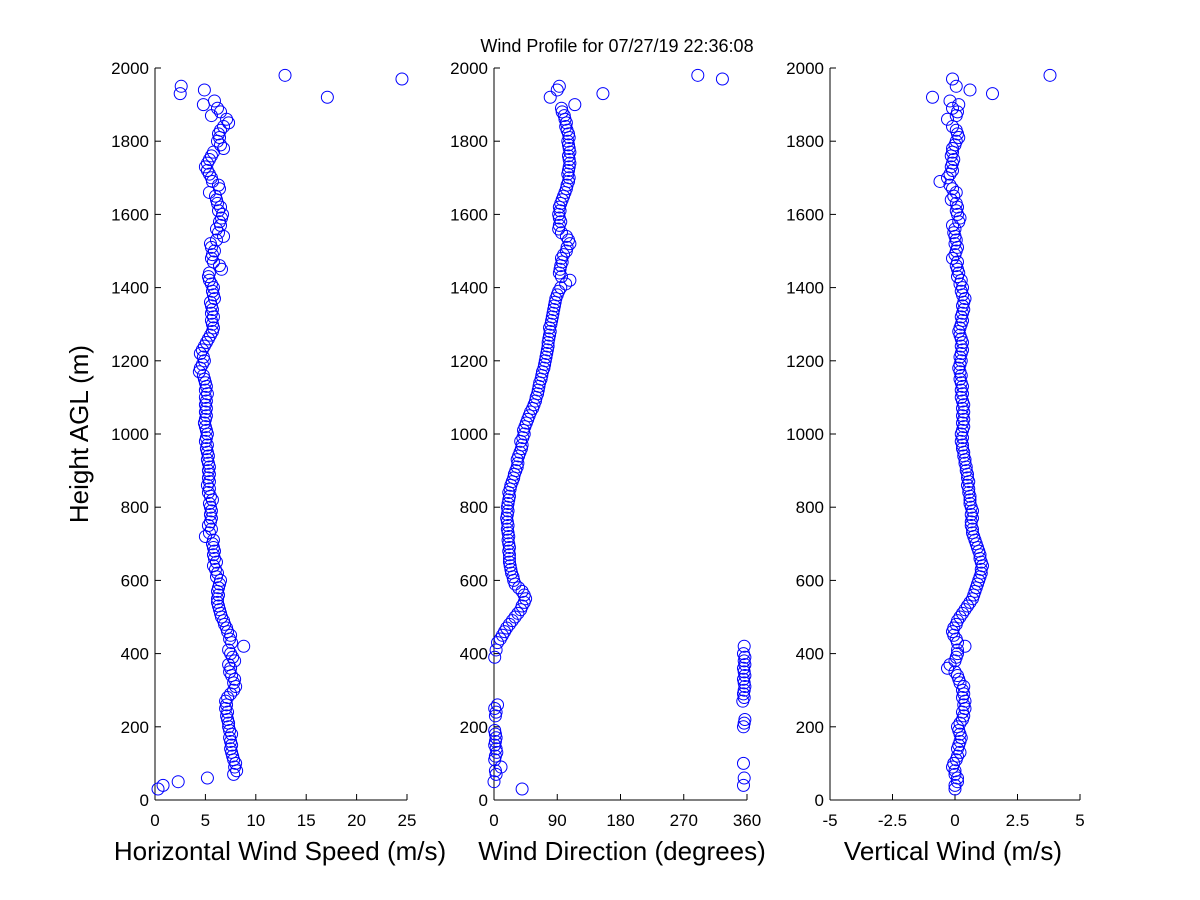 The image size is (1200, 900). I want to click on figure-title: Wind Profile for 07/27/19 22:36:08, so click(616, 46).